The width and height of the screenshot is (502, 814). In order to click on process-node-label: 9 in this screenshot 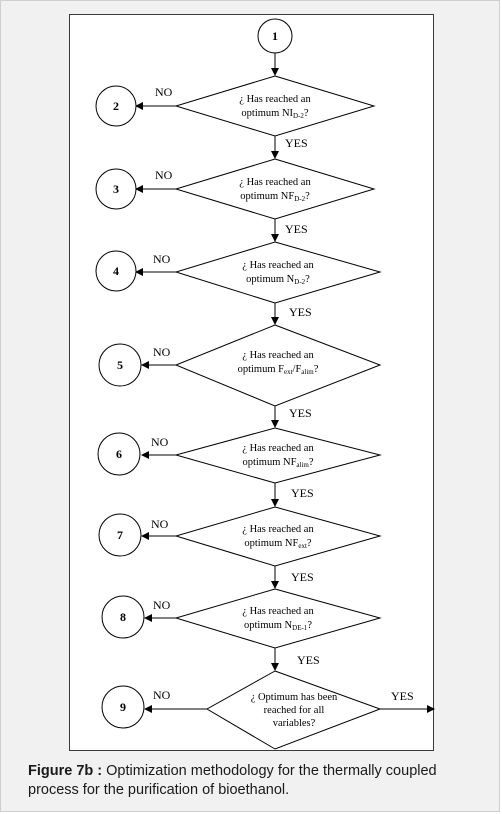, I will do `click(123, 707)`.